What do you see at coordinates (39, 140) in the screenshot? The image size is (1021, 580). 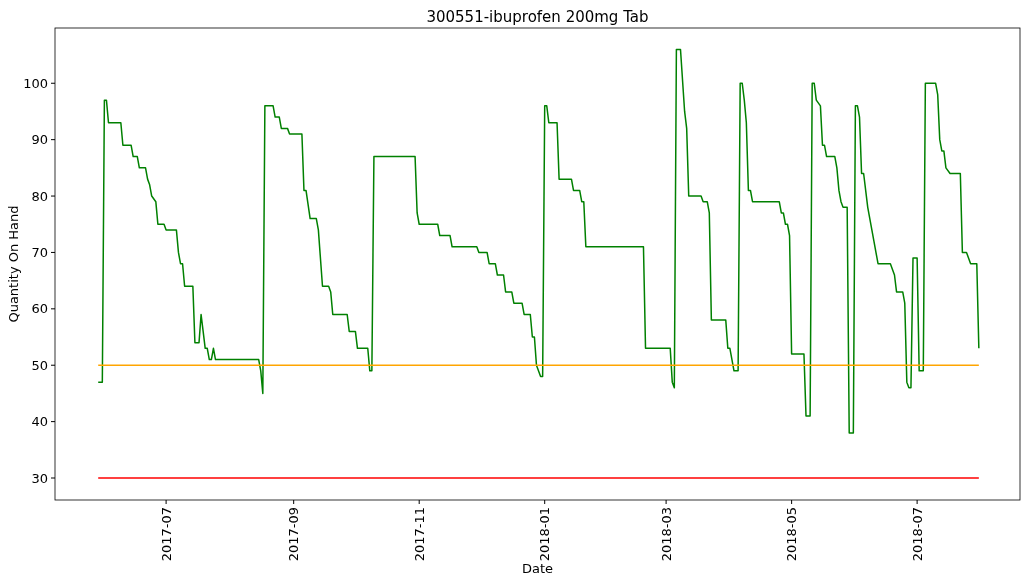 I see `y-tick-label: 90` at bounding box center [39, 140].